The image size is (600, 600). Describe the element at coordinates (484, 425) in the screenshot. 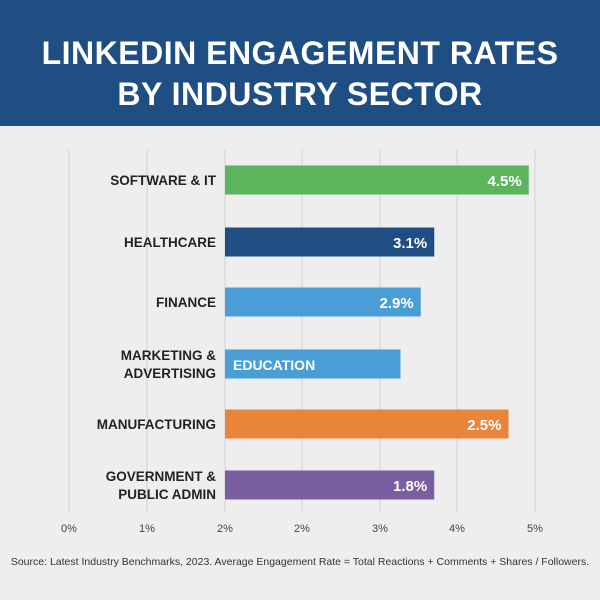

I see `bar-value-label: 2.5%` at that location.